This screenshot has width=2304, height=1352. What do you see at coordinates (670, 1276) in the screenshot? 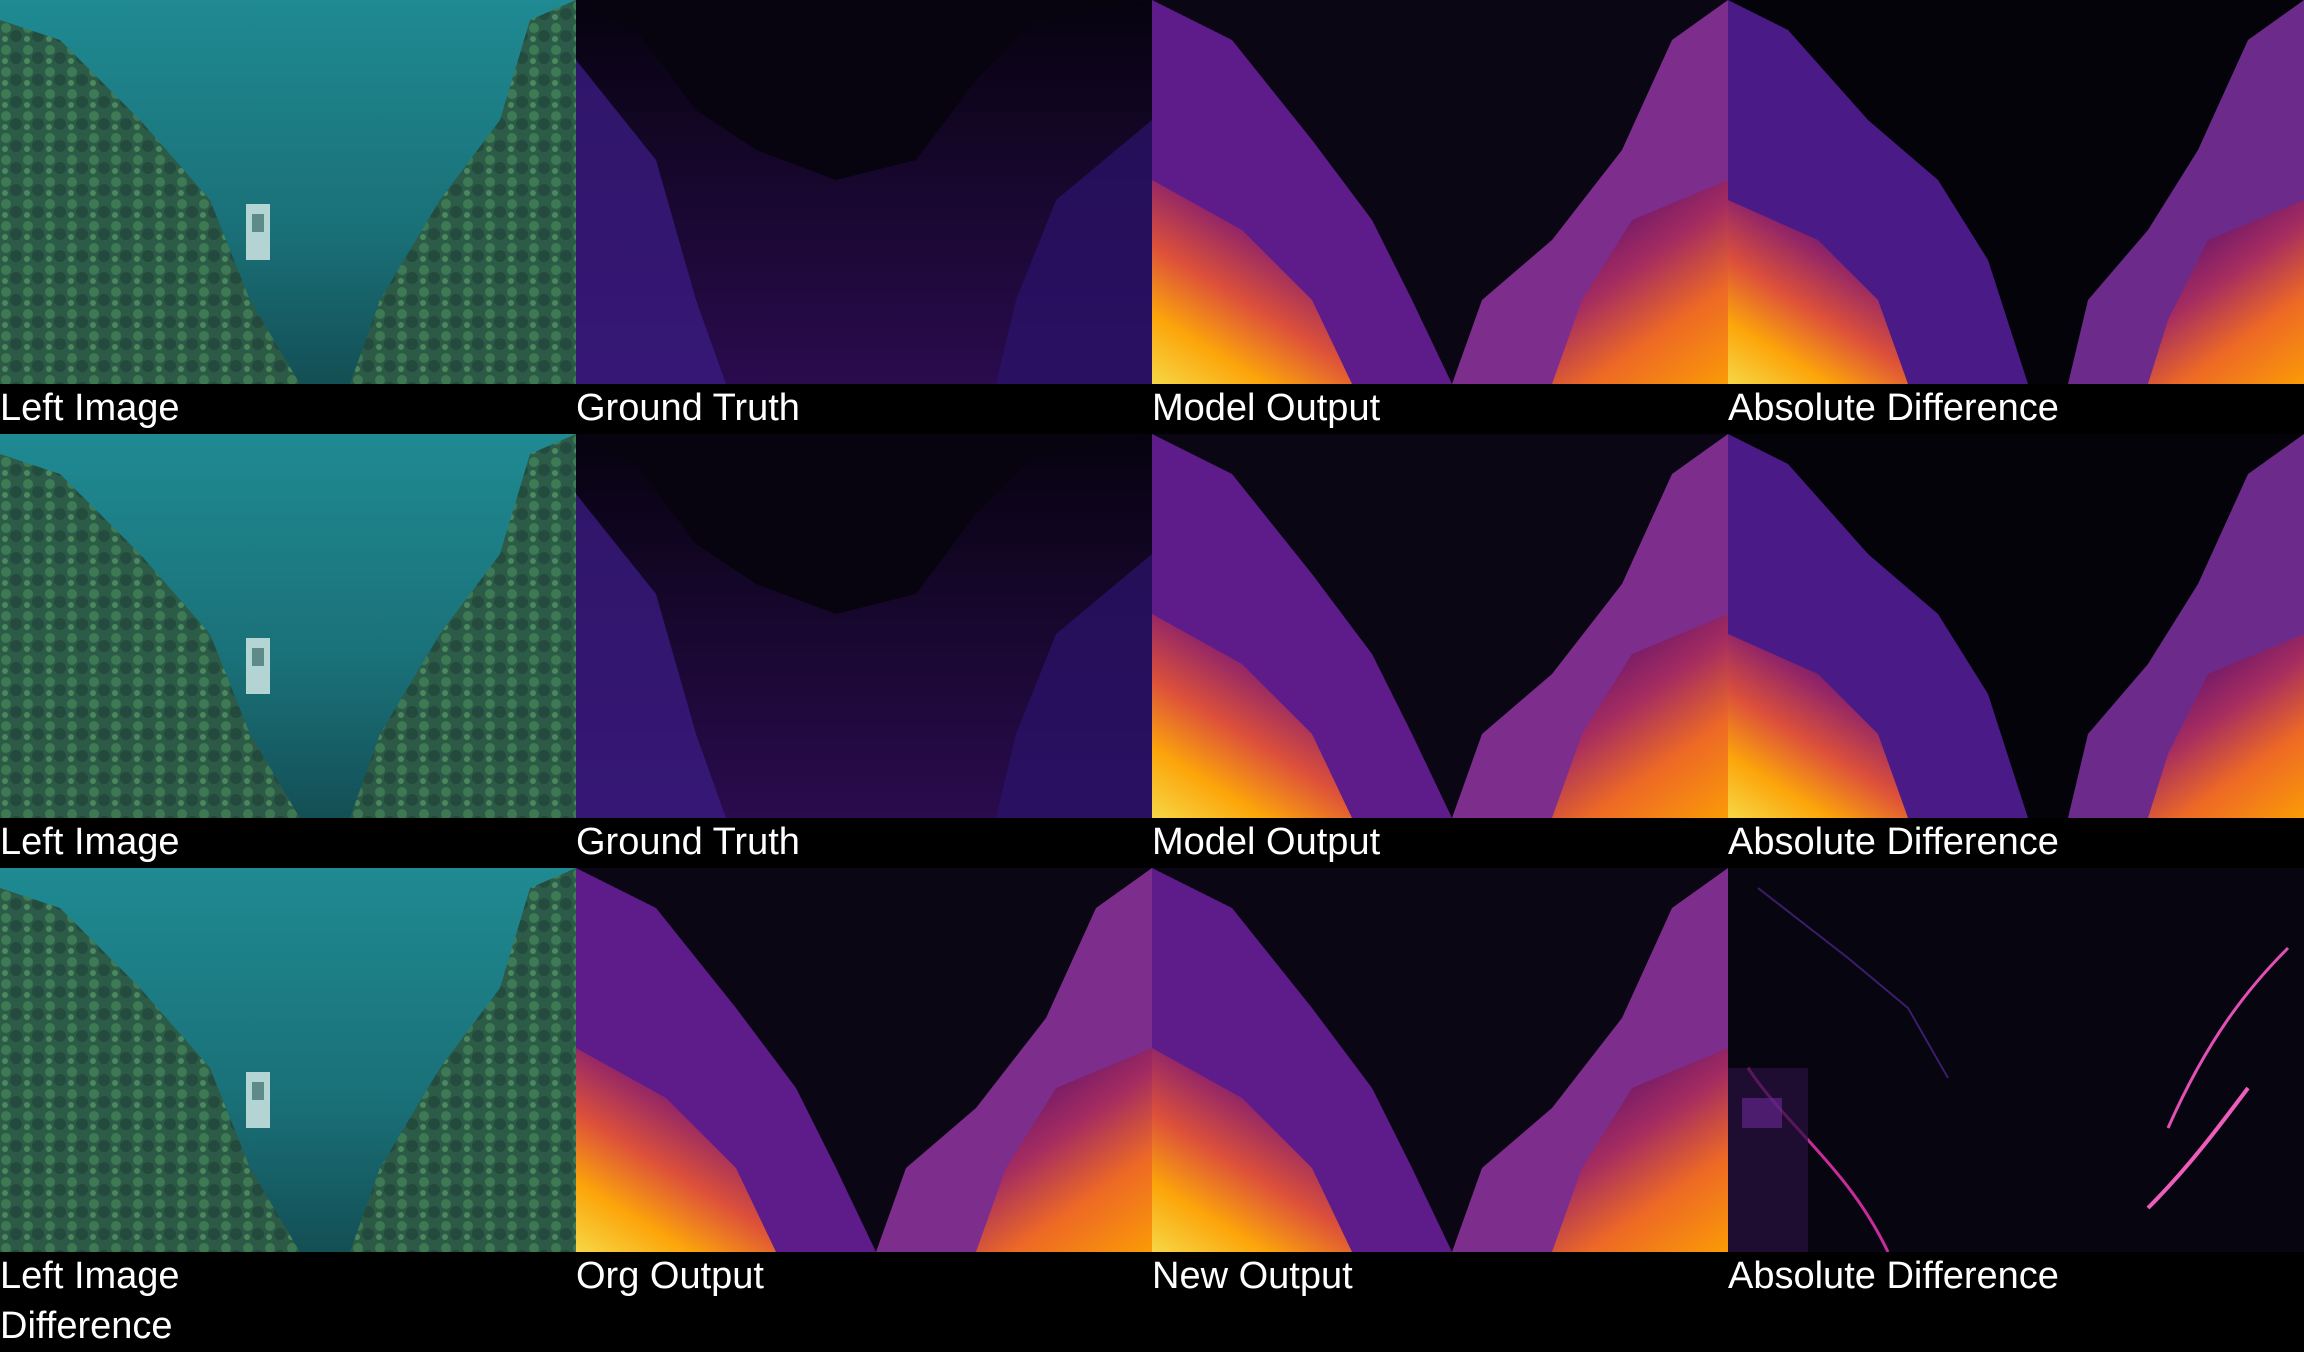
I see `panel-caption: Org Output` at bounding box center [670, 1276].